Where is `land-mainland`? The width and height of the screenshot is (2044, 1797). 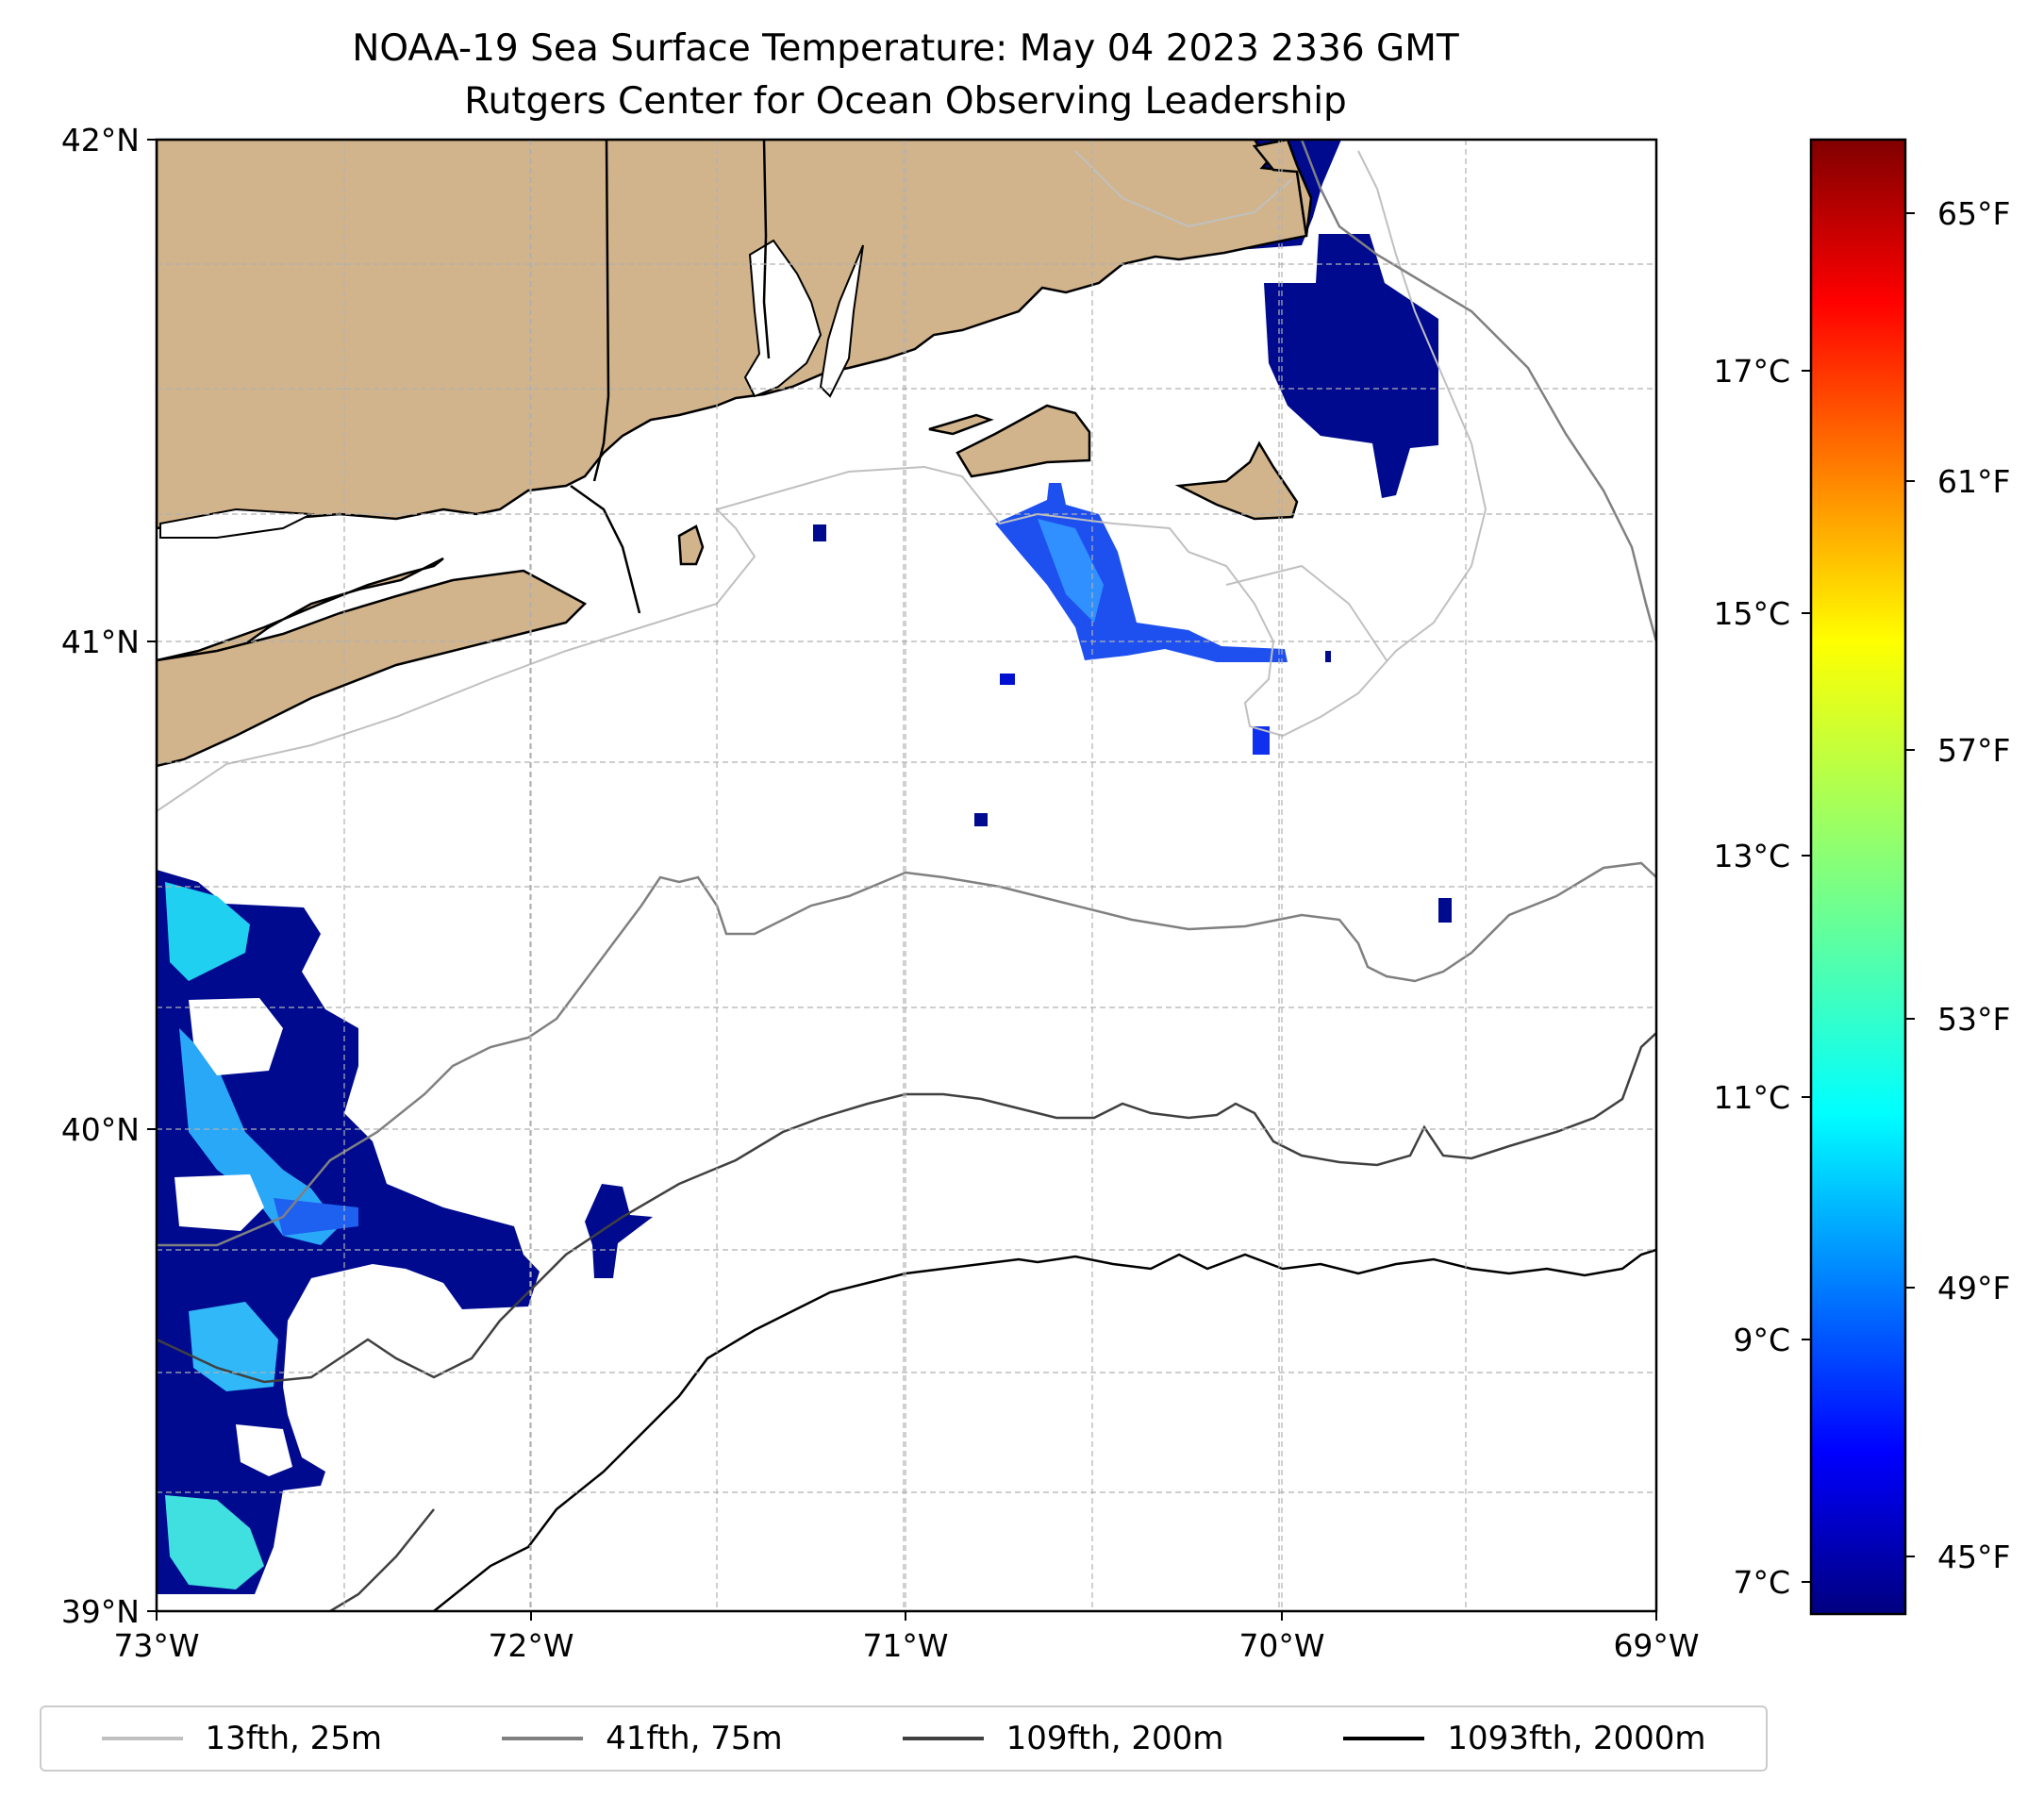
land-mainland is located at coordinates (733, 335).